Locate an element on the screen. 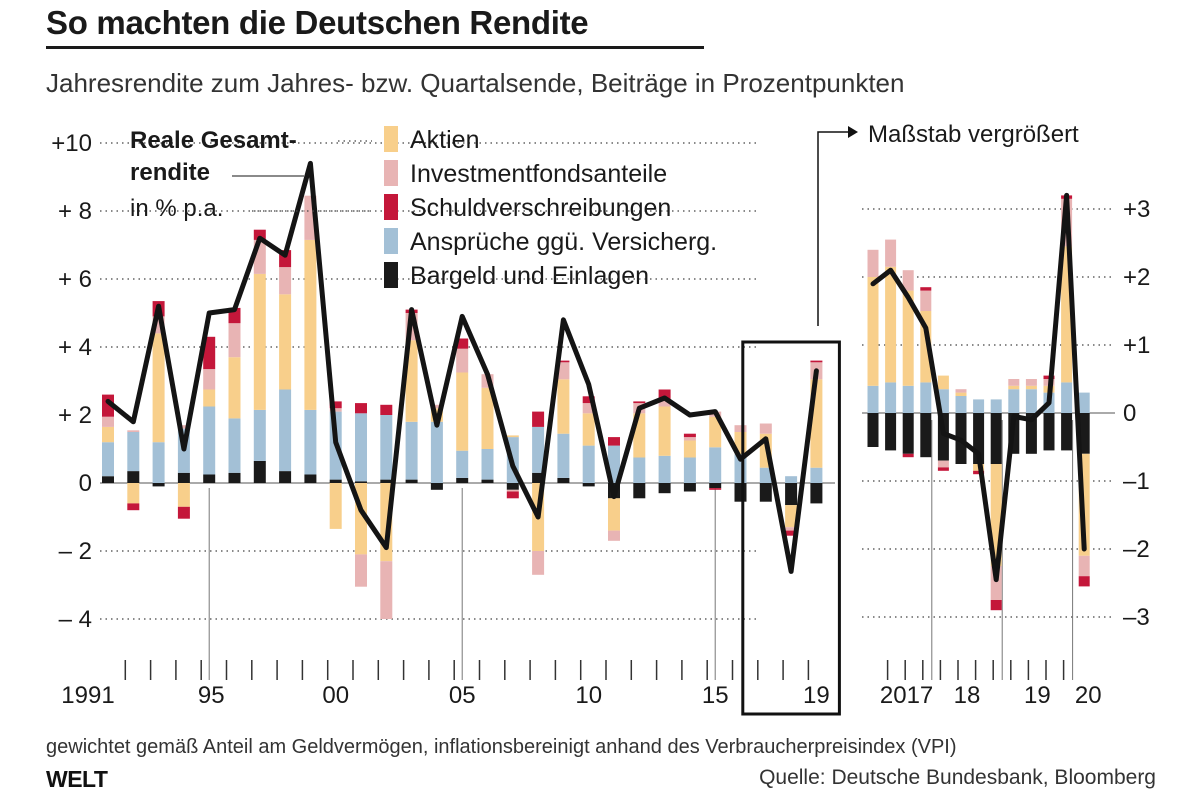 This screenshot has height=800, width=1200. y-tick-label-annual: + 2 is located at coordinates (75, 415).